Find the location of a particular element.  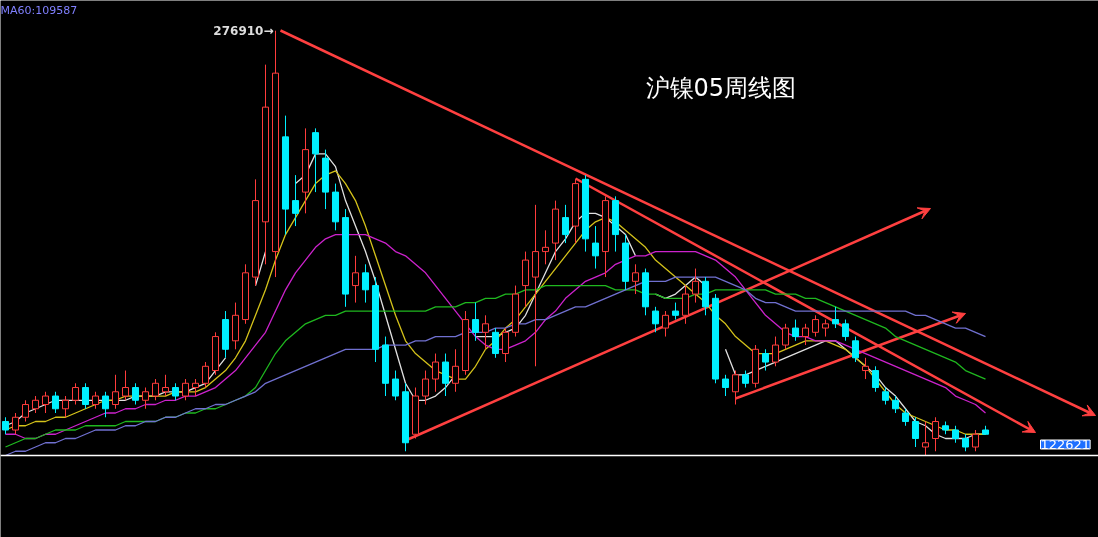

text: MA60:109587 is located at coordinates (39, 10).